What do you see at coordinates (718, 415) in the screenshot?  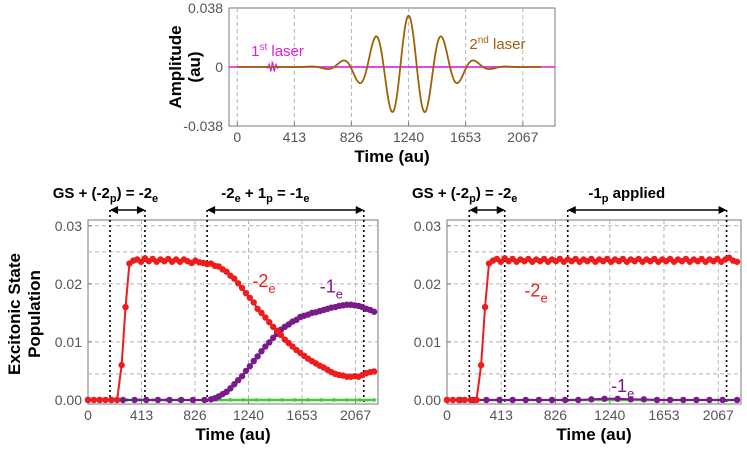 I see `x-tick-label: 2067` at bounding box center [718, 415].